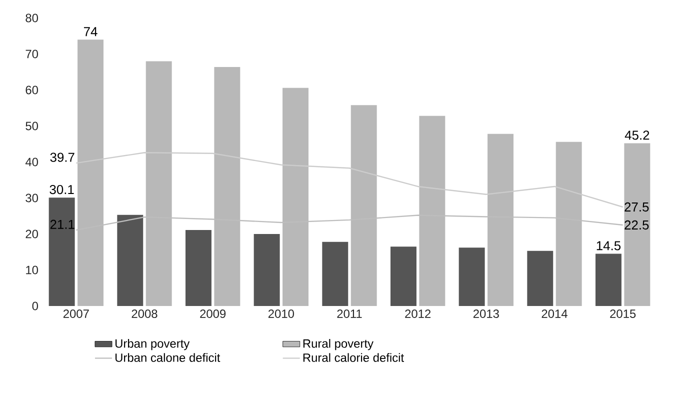  Describe the element at coordinates (32, 54) in the screenshot. I see `y-tick-label: 70` at that location.